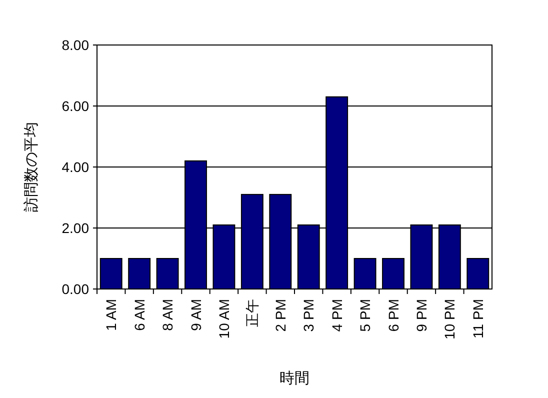 The height and width of the screenshot is (398, 548). I want to click on x-axis-title: 時間, so click(295, 378).